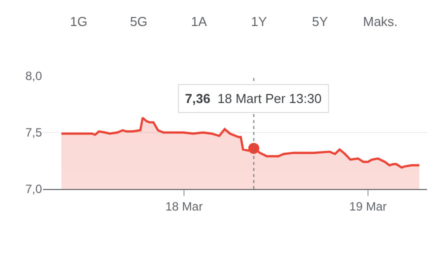  Describe the element at coordinates (253, 98) in the screenshot. I see `annotation: 7,36 18 Mart Per 13:30` at that location.